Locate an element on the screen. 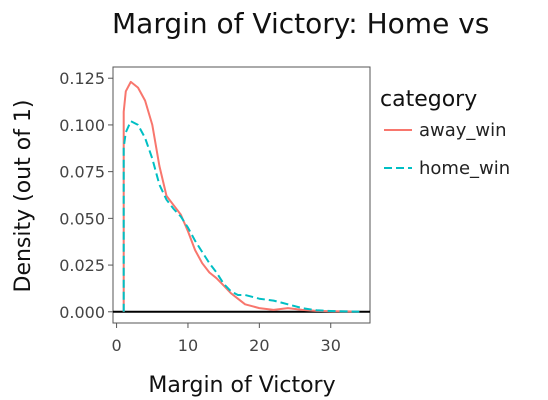 The image size is (548, 400). legend: category away_win home_win is located at coordinates (445, 133).